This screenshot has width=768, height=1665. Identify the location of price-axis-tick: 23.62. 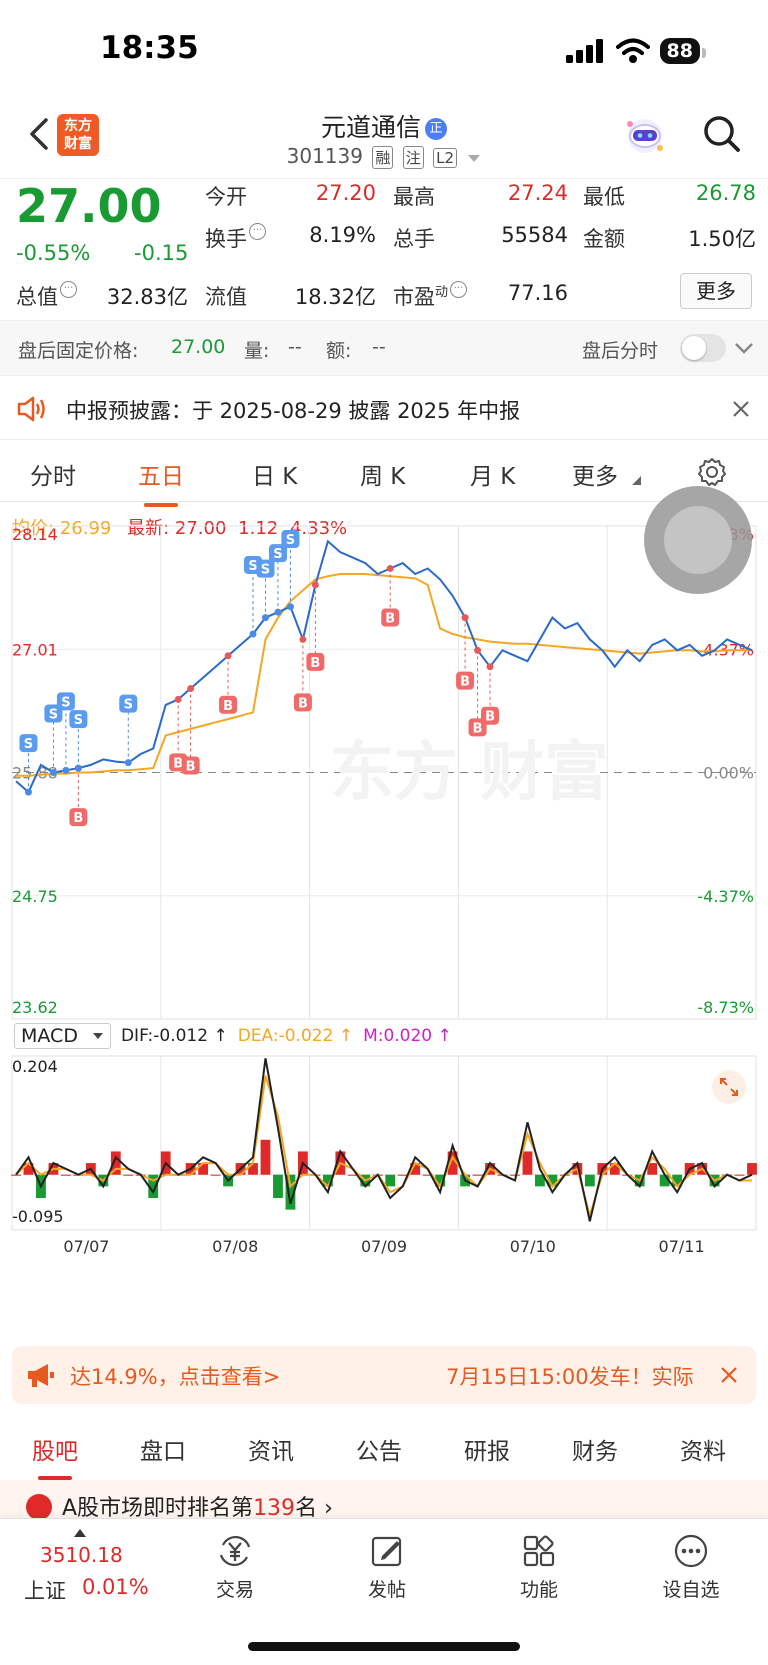
(35, 1007).